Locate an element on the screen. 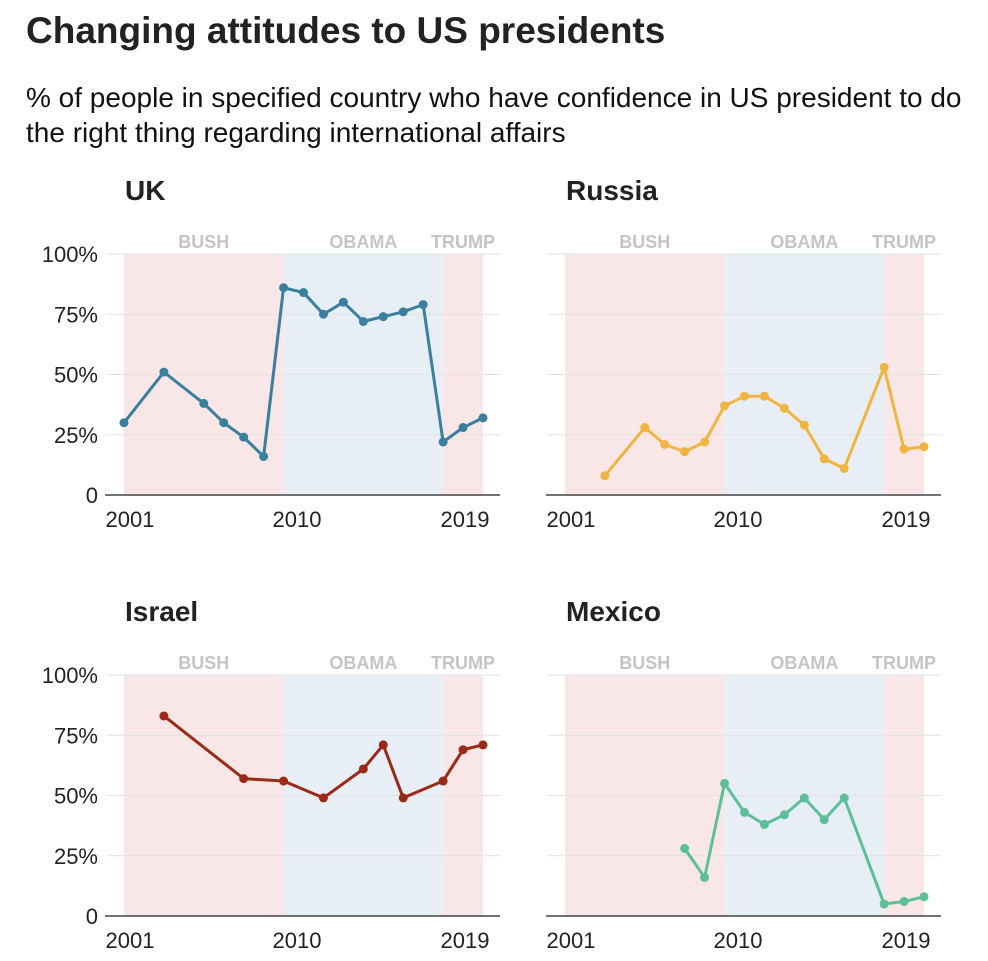 The width and height of the screenshot is (988, 961). panel-title: Mexico is located at coordinates (613, 611).